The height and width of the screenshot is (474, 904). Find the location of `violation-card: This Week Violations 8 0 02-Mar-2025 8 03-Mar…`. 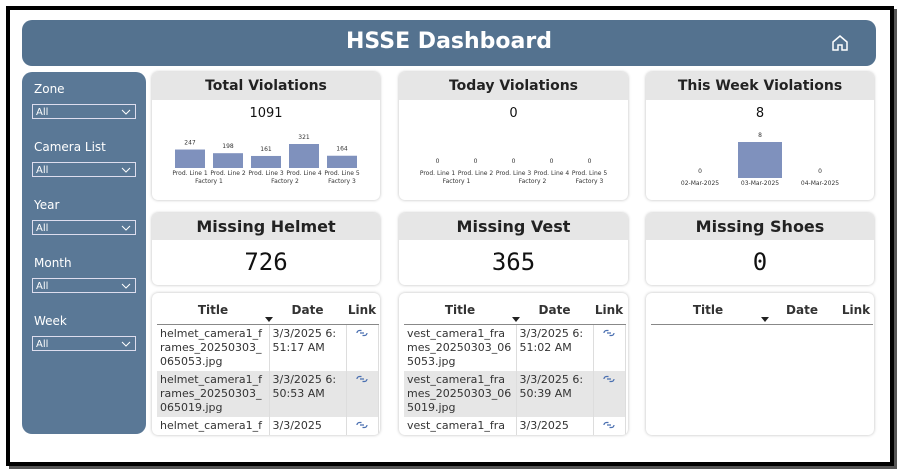

violation-card: This Week Violations 8 0 02-Mar-2025 8 03-Mar… is located at coordinates (760, 136).